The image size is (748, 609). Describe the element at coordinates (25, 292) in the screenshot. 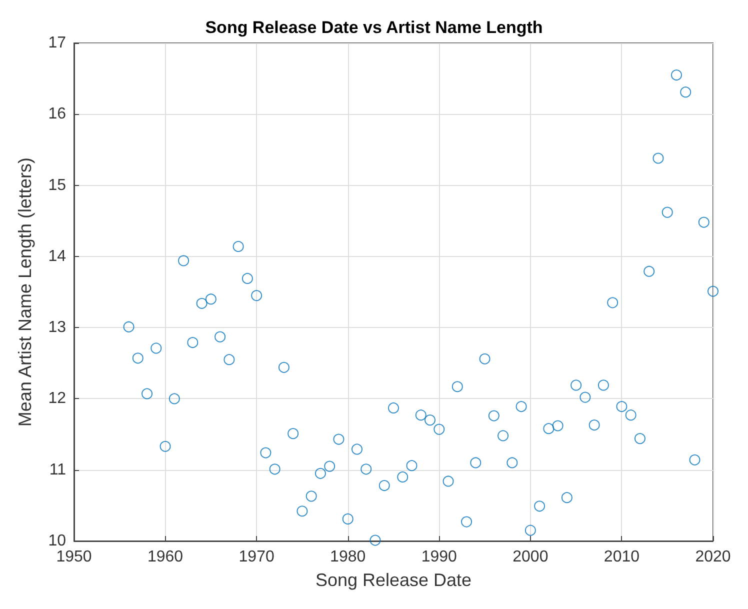

I see `y-axis-title: Mean Artist Name Length (letters)` at that location.